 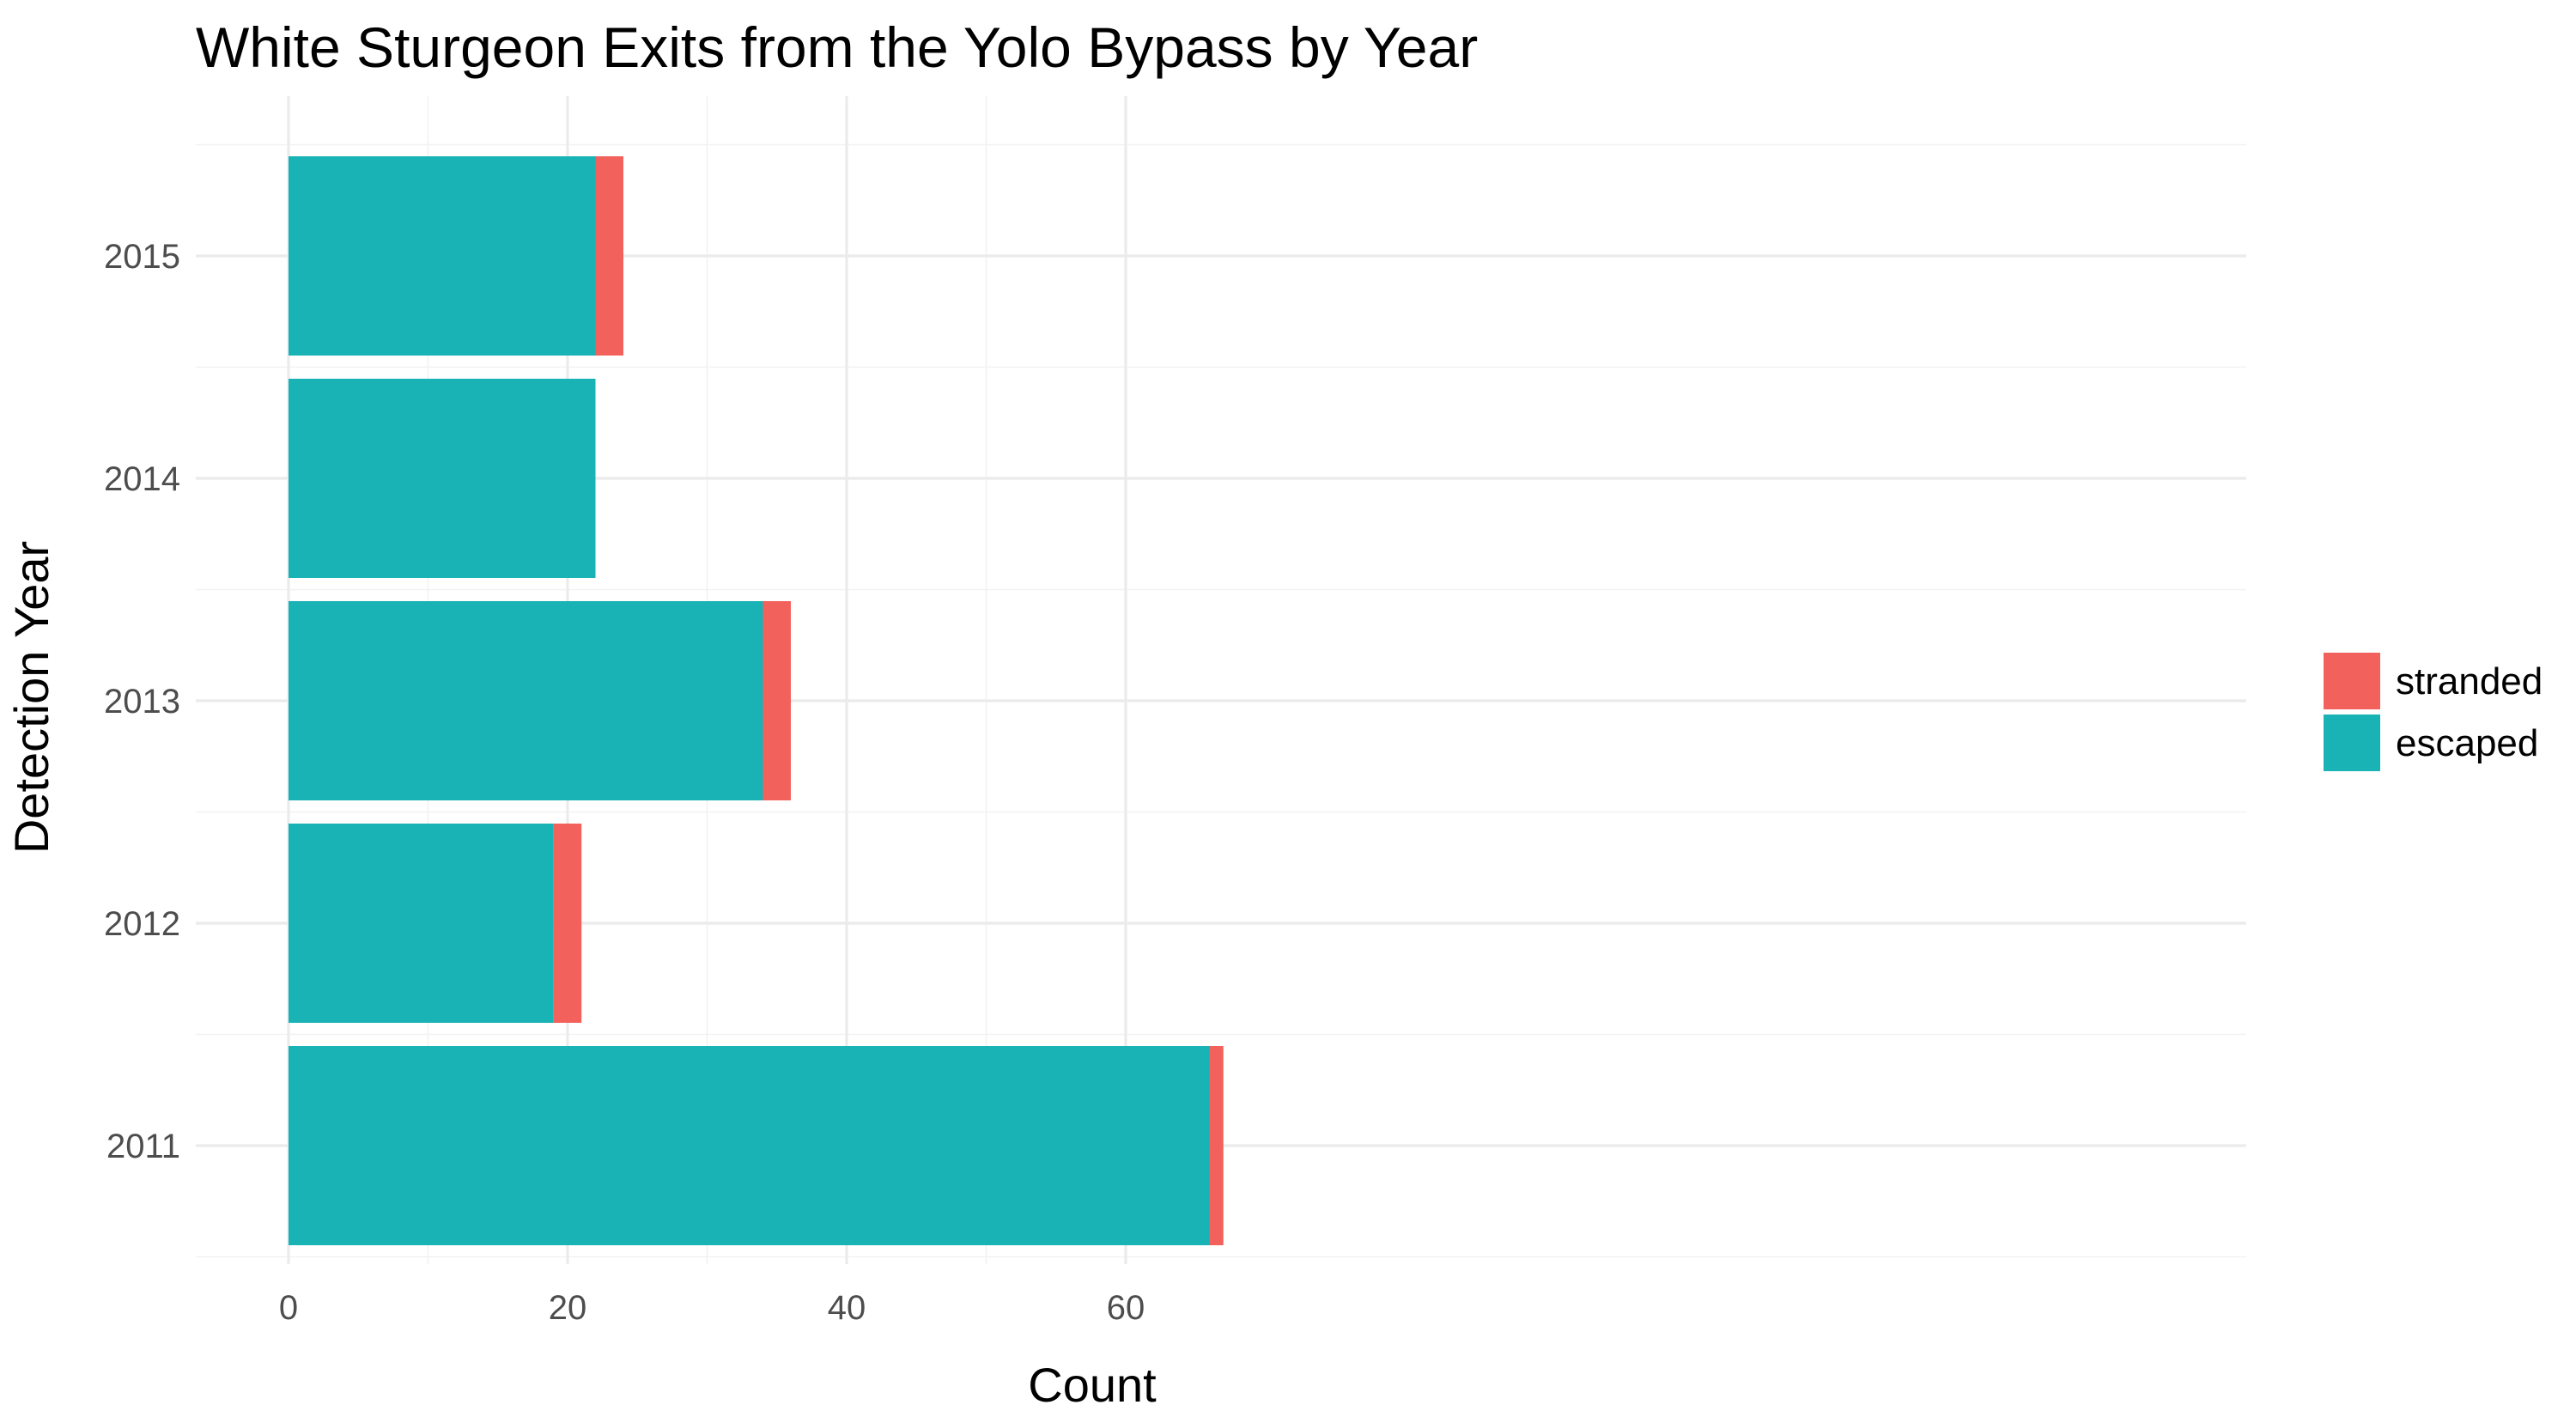 I want to click on bar-escaped-2011, so click(x=749, y=1145).